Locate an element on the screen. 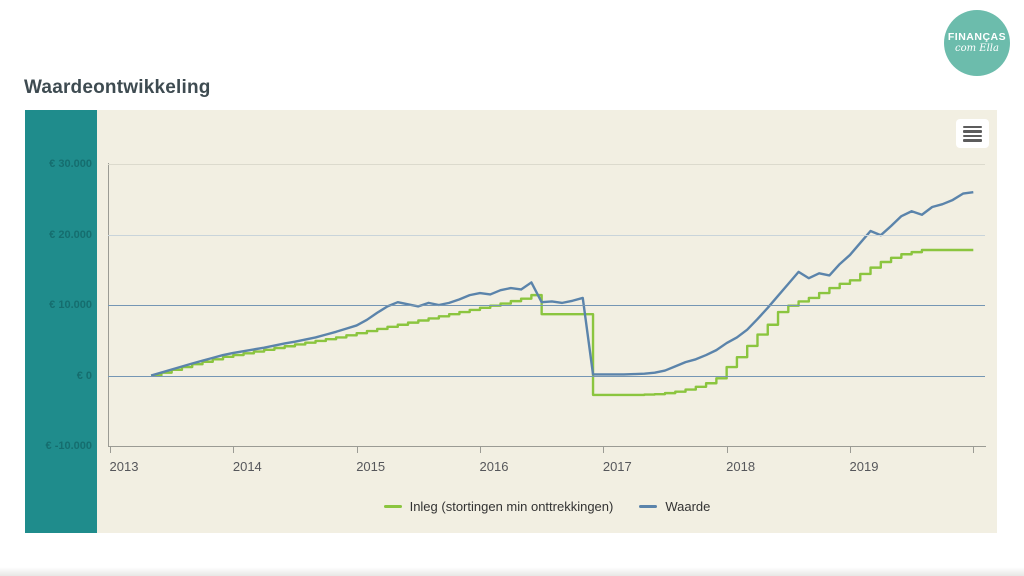 The image size is (1024, 576). logo-text: FINANÇAS is located at coordinates (977, 36).